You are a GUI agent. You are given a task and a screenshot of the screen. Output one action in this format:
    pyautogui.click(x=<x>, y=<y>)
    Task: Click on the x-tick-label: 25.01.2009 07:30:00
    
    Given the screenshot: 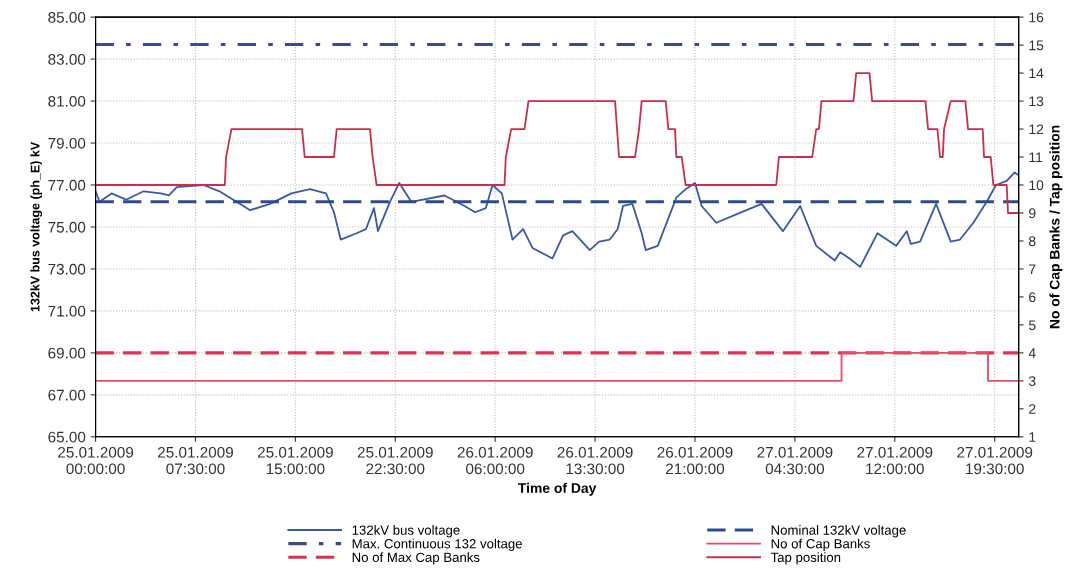 What is the action you would take?
    pyautogui.click(x=195, y=460)
    